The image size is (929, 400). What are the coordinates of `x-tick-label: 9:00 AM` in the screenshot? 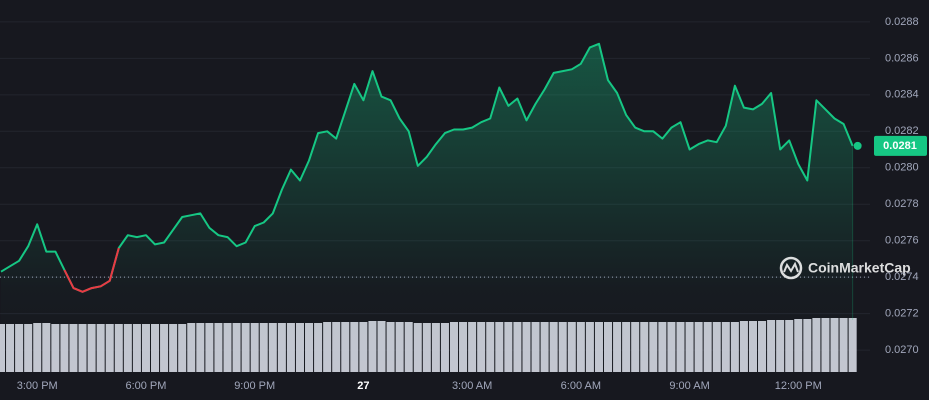 It's located at (689, 386).